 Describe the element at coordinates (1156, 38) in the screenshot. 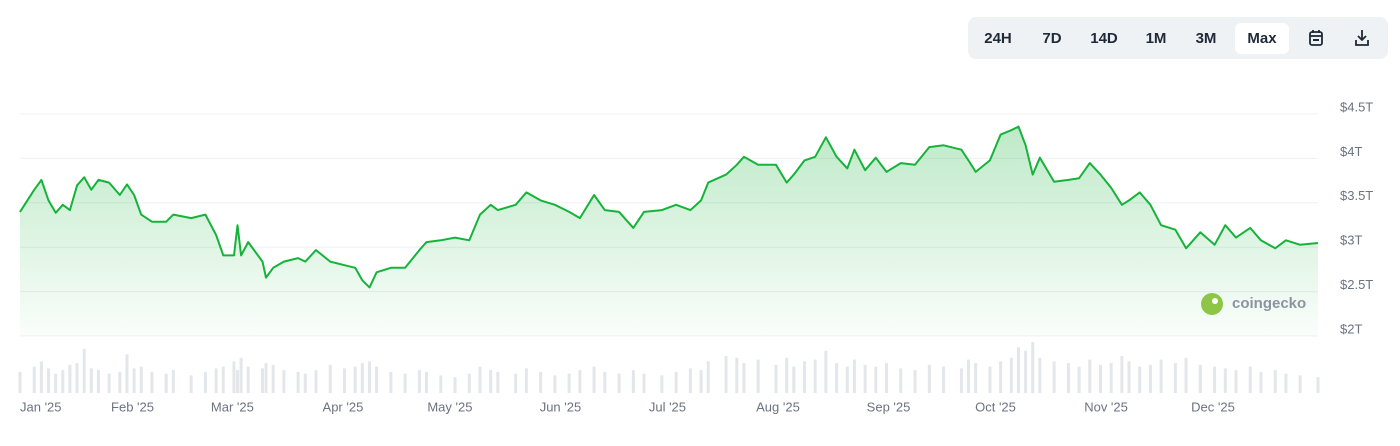

I see `range-button: 1M` at that location.